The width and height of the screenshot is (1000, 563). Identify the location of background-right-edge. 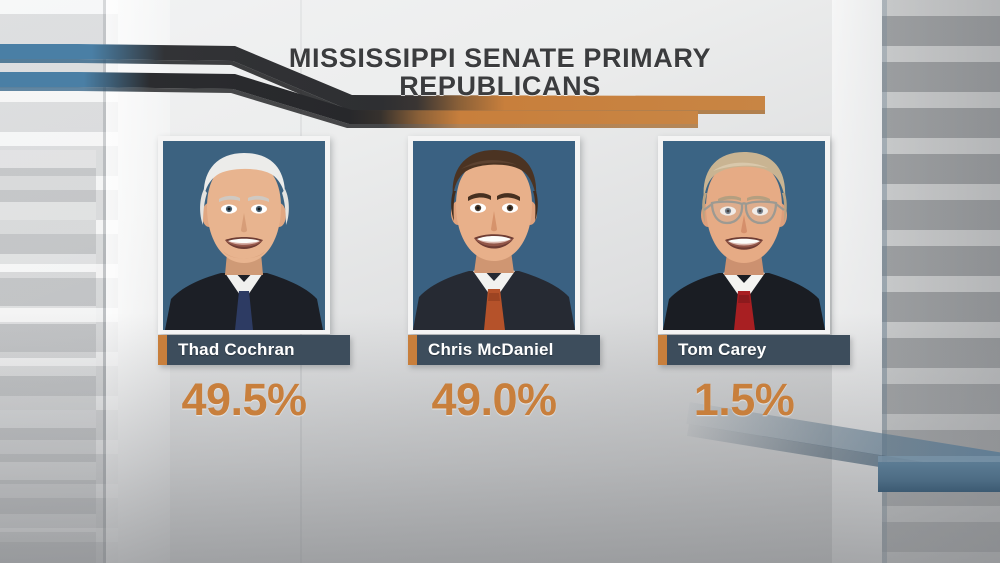
(884, 281).